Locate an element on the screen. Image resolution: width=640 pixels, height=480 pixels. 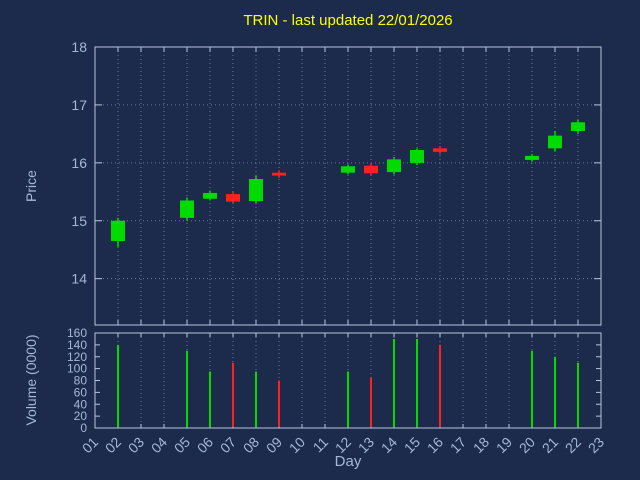
x-tick-label: 22 is located at coordinates (573, 445).